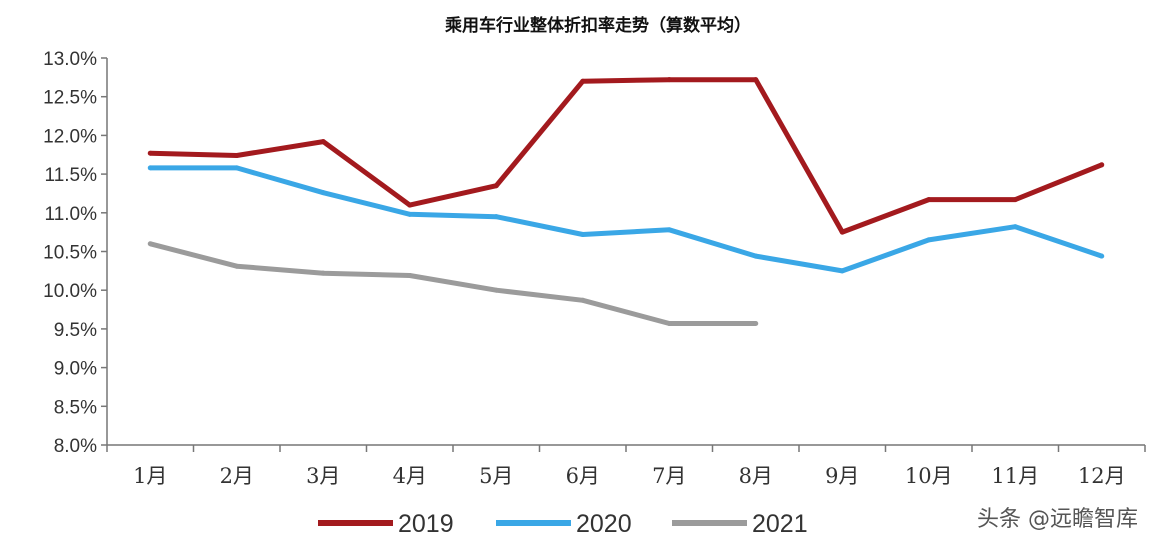 Image resolution: width=1153 pixels, height=547 pixels. What do you see at coordinates (669, 476) in the screenshot?
I see `x-tick-label: 7月` at bounding box center [669, 476].